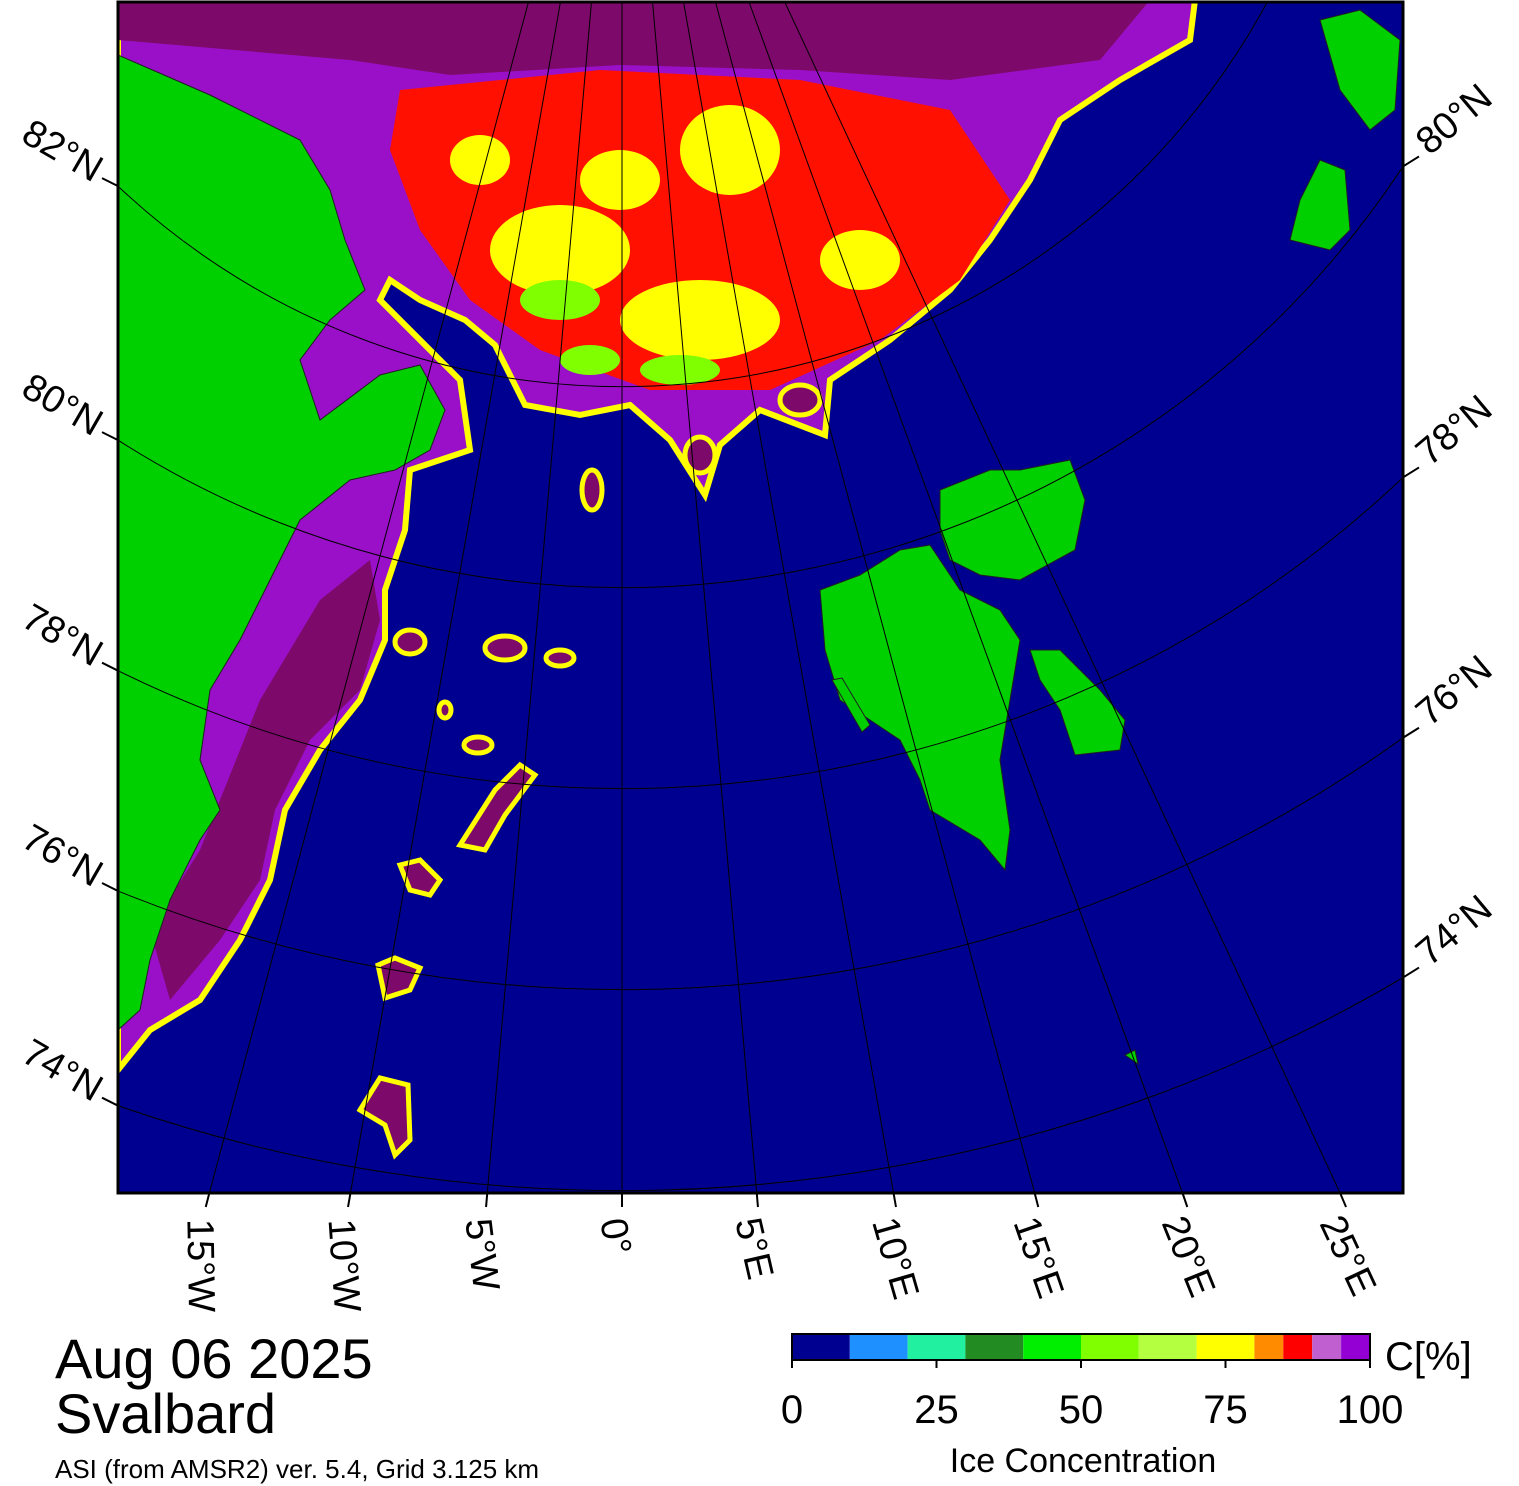 The height and width of the screenshot is (1486, 1519). I want to click on lon-label: 5°E, so click(753, 1249).